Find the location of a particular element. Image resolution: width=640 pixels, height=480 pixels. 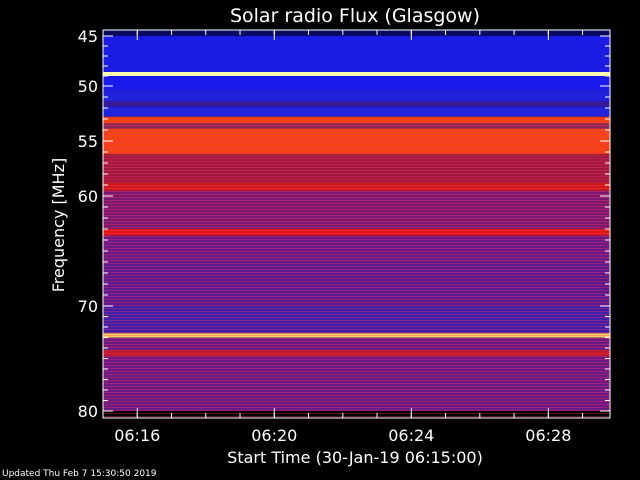

spectrogram-margin is located at coordinates (356, 33).